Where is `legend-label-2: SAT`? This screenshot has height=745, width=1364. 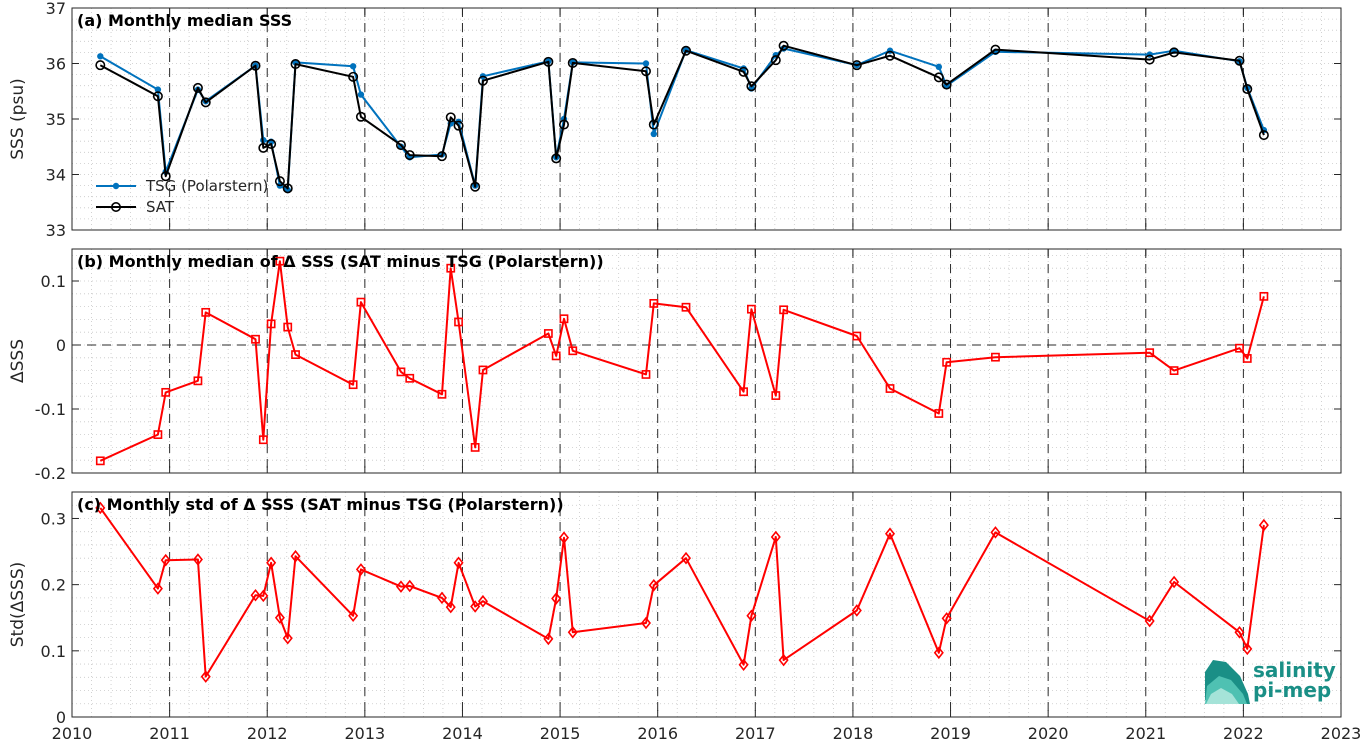 legend-label-2: SAT is located at coordinates (160, 207).